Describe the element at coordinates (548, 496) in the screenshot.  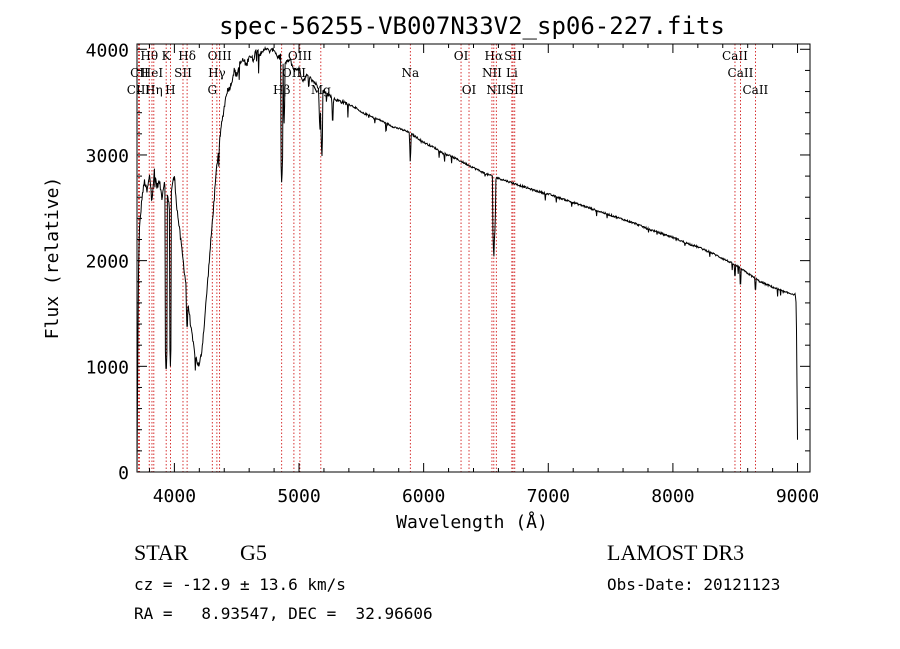
I see `x-tick-label: 7000` at that location.